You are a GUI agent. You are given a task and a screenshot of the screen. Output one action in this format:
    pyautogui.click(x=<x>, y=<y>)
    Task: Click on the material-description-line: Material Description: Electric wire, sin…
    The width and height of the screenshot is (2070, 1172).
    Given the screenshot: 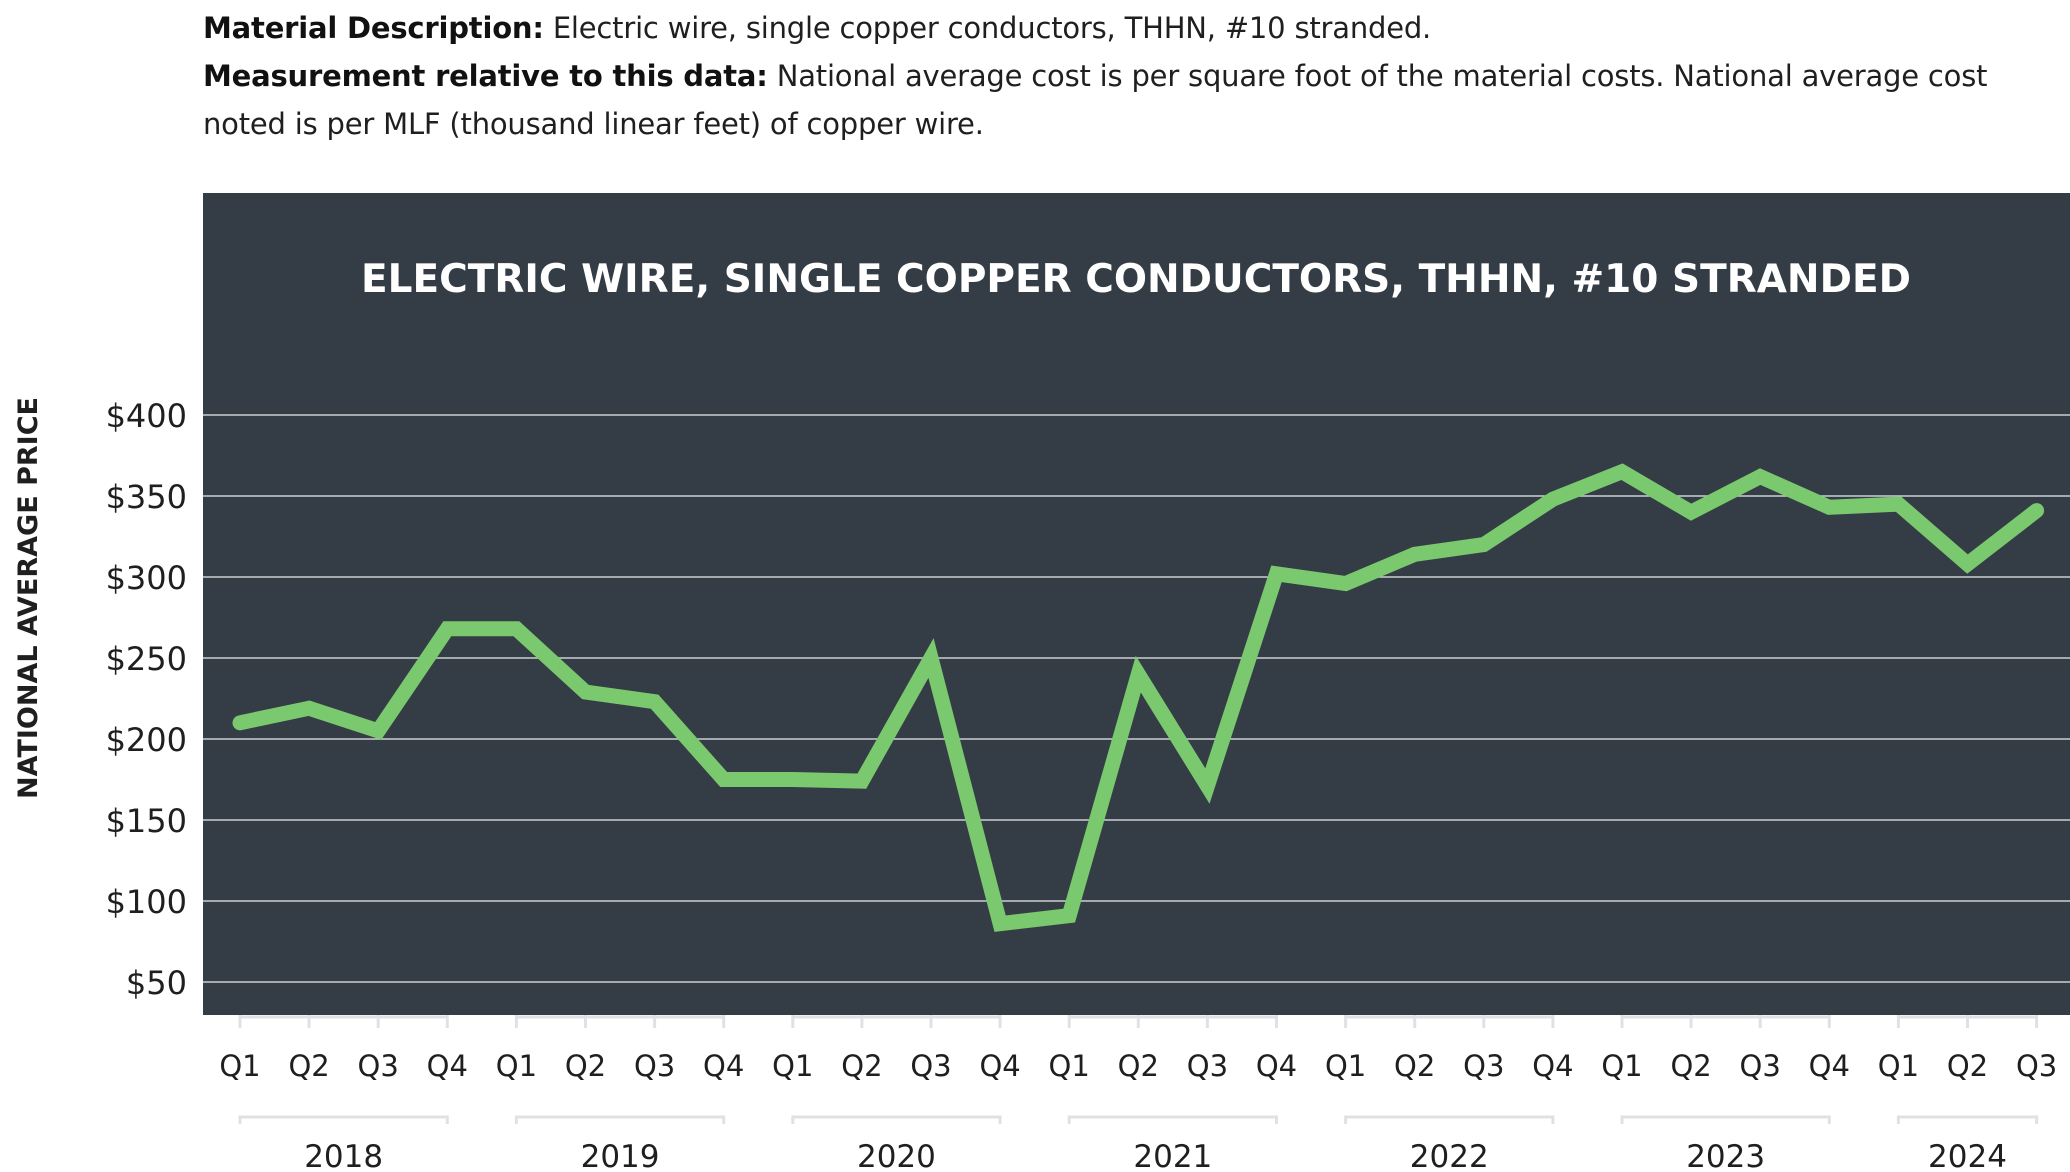 What is the action you would take?
    pyautogui.click(x=1123, y=28)
    